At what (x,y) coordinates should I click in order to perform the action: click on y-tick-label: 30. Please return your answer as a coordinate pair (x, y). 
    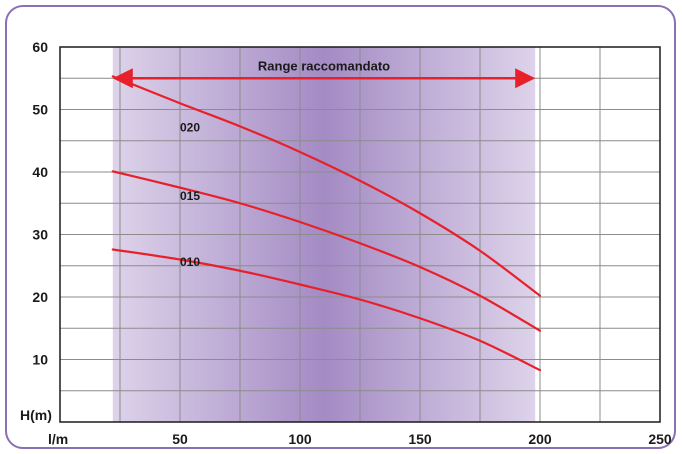
    Looking at the image, I should click on (40, 235).